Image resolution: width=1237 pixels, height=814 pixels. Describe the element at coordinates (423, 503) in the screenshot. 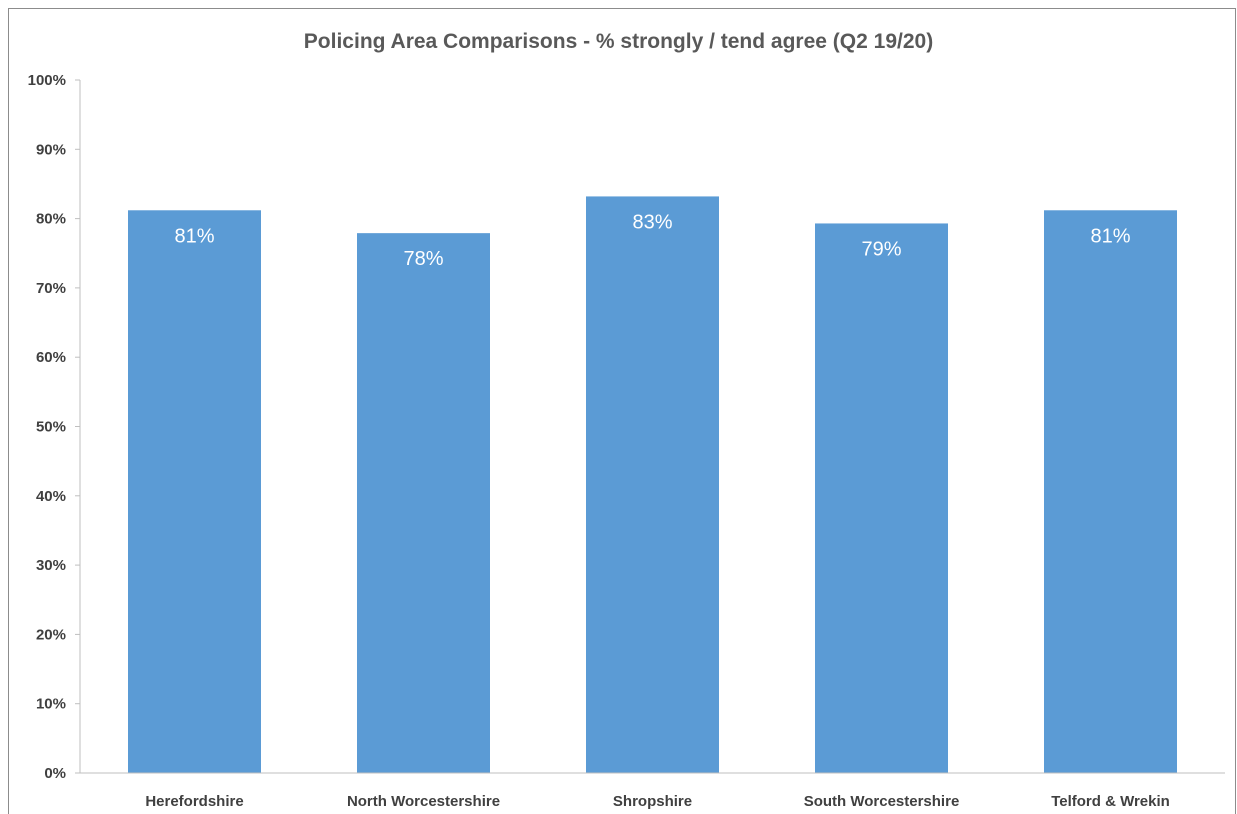

I see `bar-north-worcestershire` at that location.